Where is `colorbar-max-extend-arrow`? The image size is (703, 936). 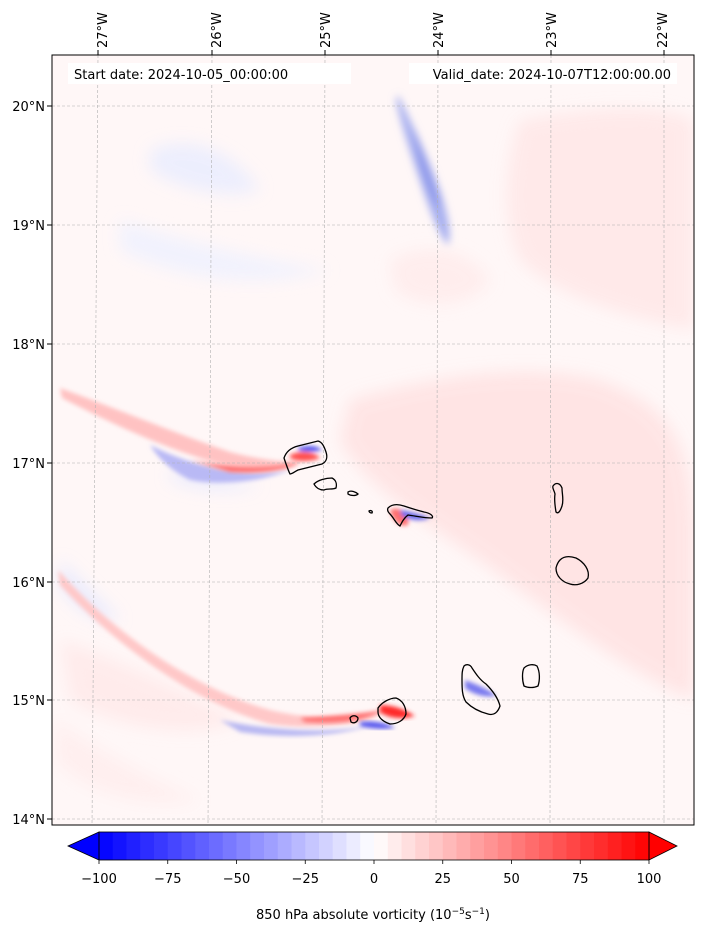 colorbar-max-extend-arrow is located at coordinates (663, 846).